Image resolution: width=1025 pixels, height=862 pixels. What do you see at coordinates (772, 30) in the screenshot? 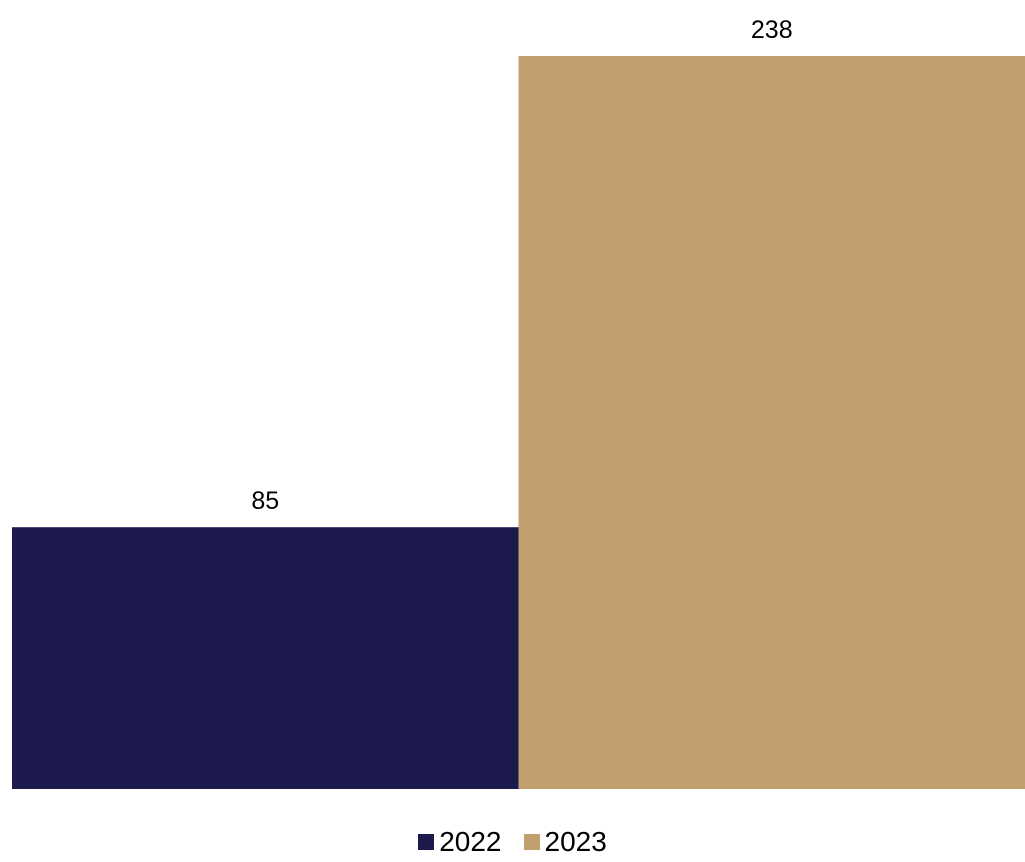
I see `data-label-2023: 238` at bounding box center [772, 30].